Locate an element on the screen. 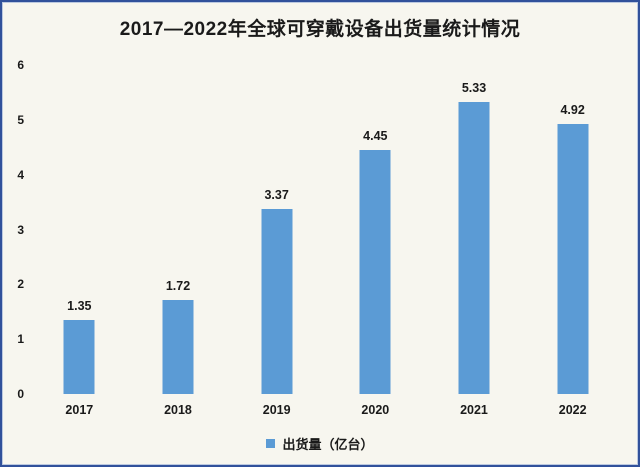 The width and height of the screenshot is (640, 467). x-axis-label: 2021 is located at coordinates (474, 410).